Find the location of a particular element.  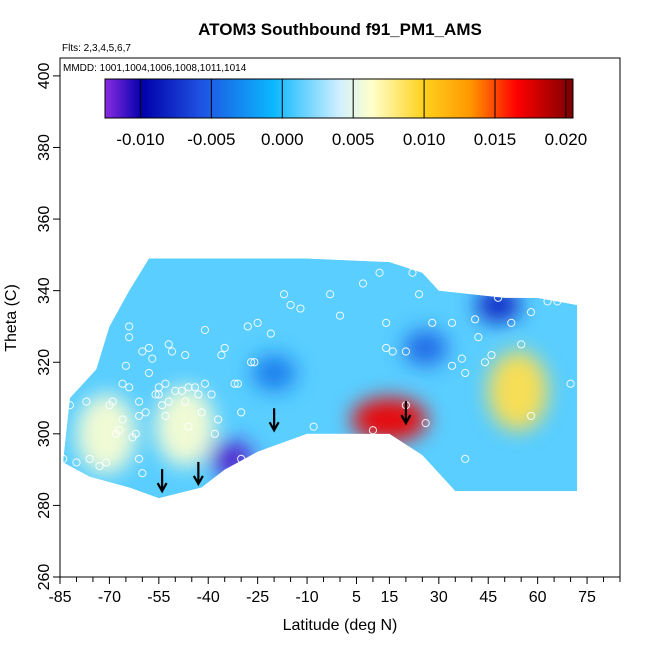

x-tick-label: -25 is located at coordinates (257, 597).